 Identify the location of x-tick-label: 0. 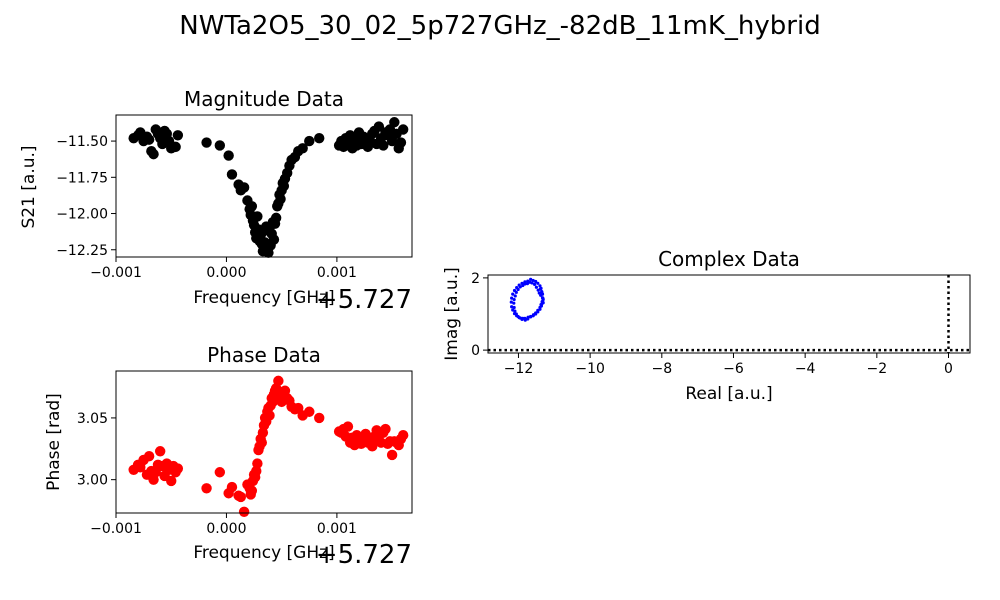
(948, 369).